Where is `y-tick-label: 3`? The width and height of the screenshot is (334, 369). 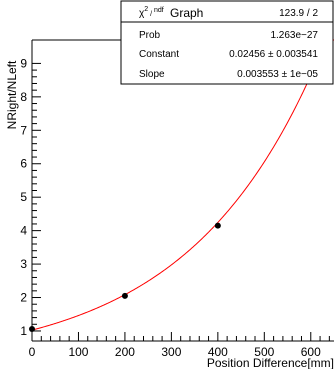 y-tick-label: 3 is located at coordinates (23, 264).